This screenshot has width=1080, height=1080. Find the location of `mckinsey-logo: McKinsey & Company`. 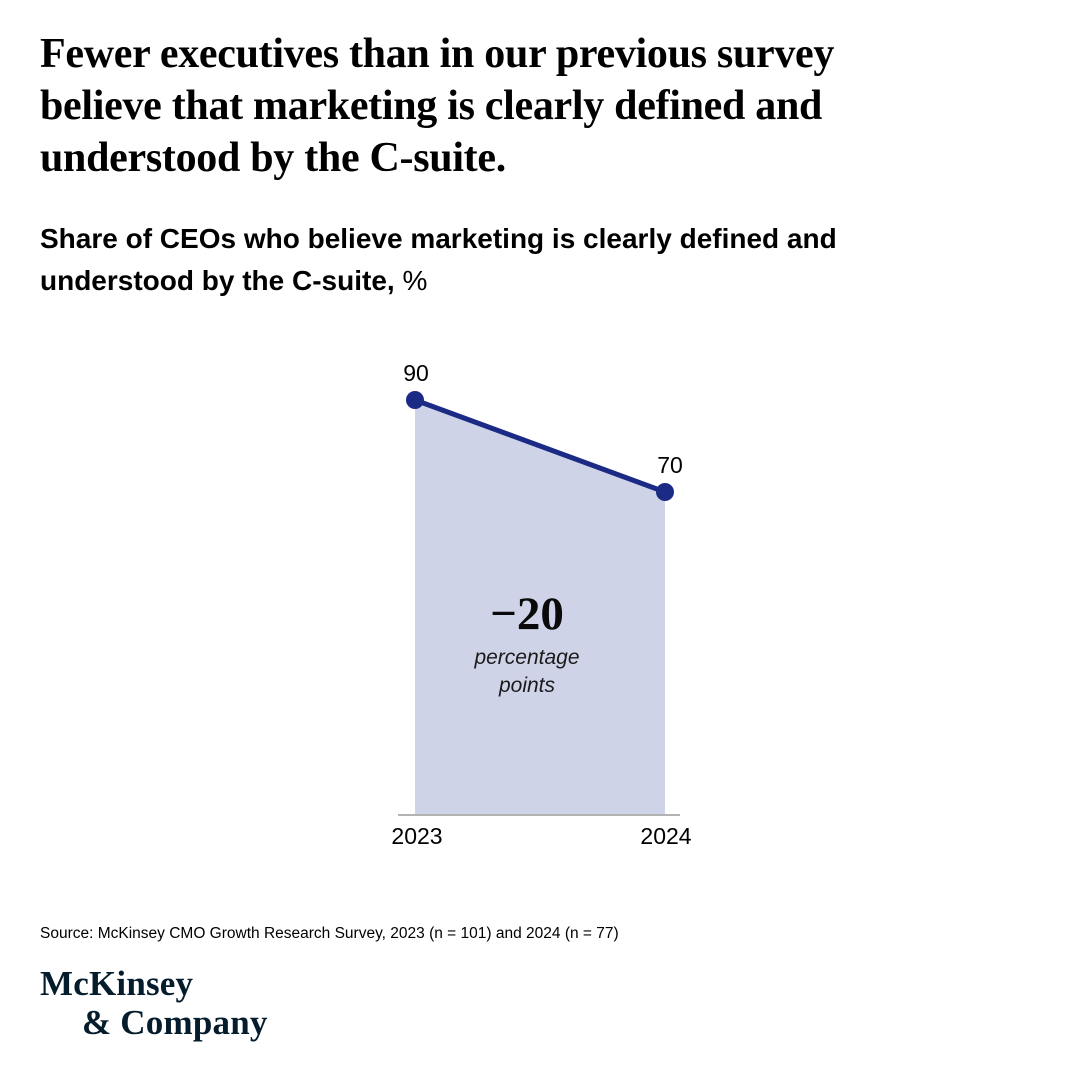

mckinsey-logo: McKinsey & Company is located at coordinates (154, 1003).